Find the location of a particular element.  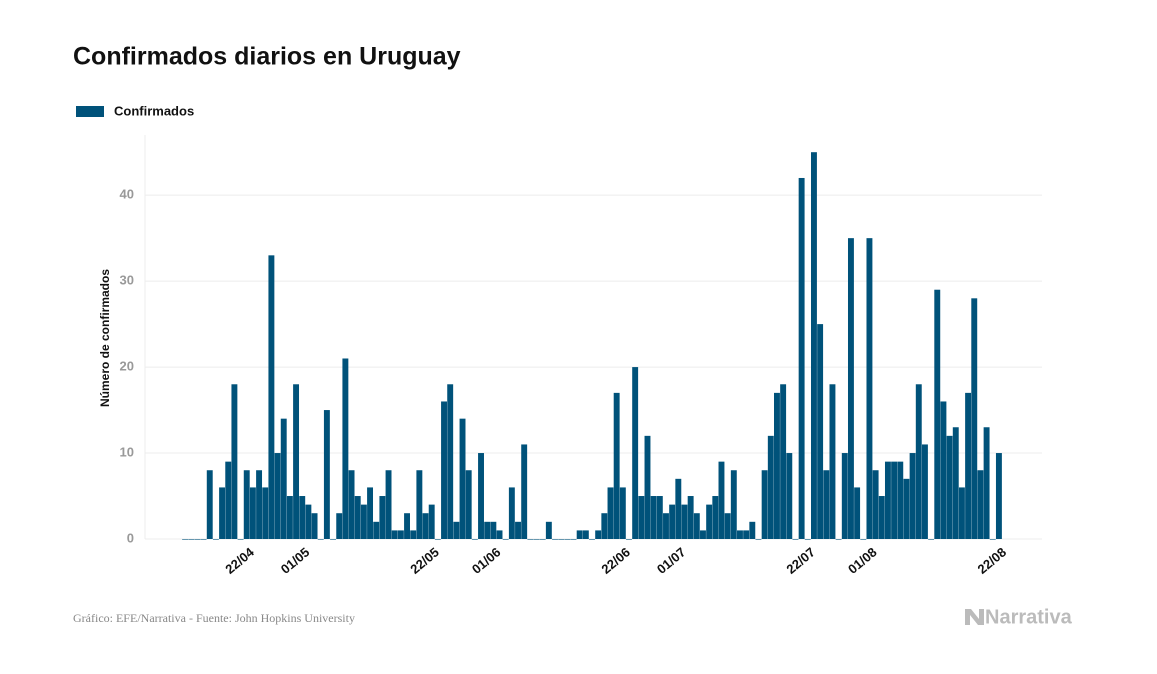

y-tick-label: 30 is located at coordinates (127, 280).